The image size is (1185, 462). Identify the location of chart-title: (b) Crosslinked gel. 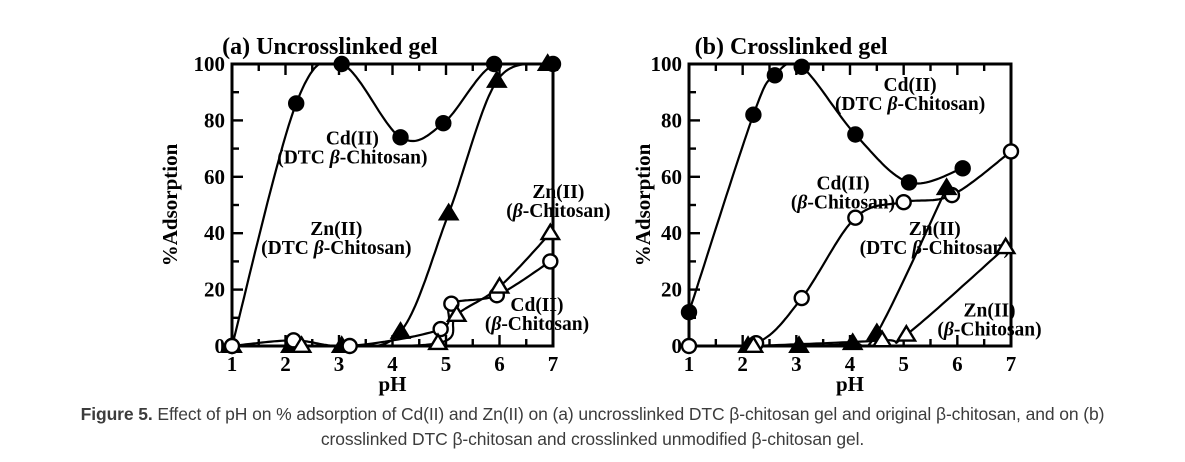
(791, 47).